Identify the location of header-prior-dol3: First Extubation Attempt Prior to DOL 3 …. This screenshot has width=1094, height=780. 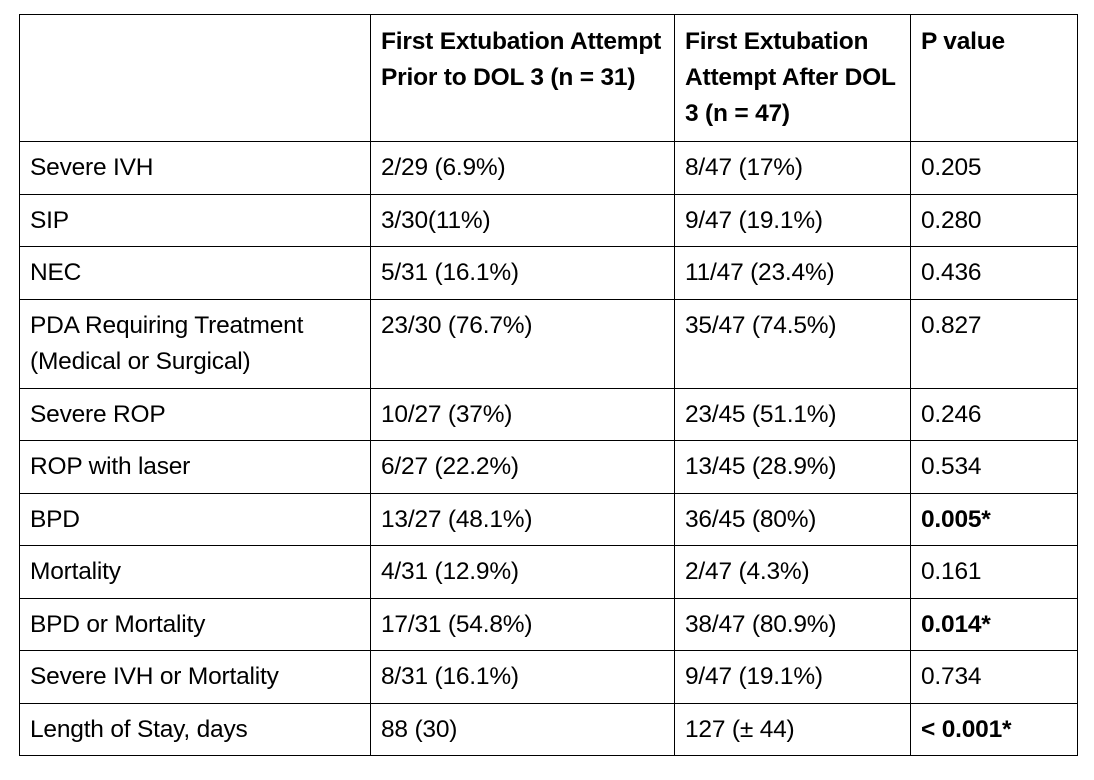
(522, 78).